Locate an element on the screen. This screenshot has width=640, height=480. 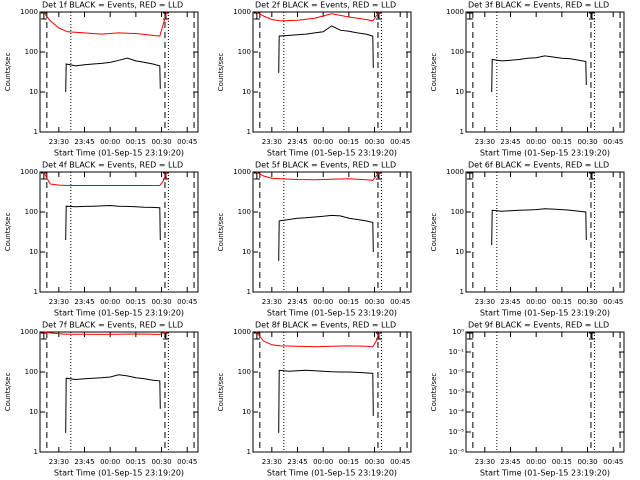
chart-title: Det 7f BLACK = Events, RED = LLD is located at coordinates (112, 325).